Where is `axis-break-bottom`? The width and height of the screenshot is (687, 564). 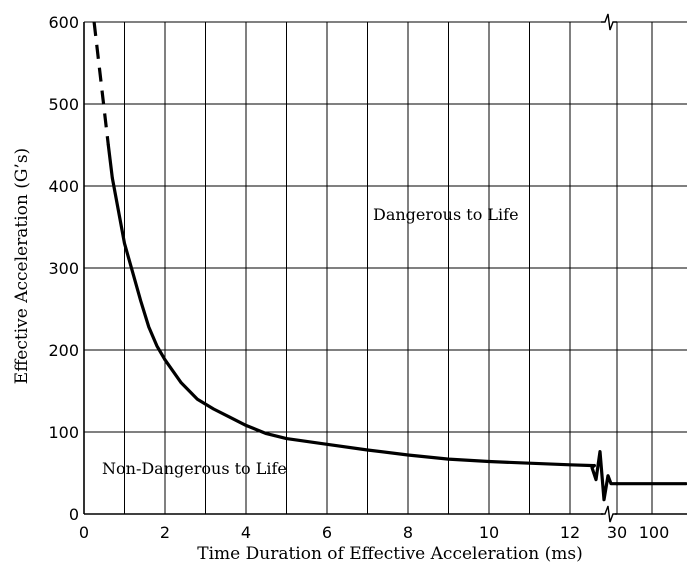
axis-break-bottom is located at coordinates (609, 514).